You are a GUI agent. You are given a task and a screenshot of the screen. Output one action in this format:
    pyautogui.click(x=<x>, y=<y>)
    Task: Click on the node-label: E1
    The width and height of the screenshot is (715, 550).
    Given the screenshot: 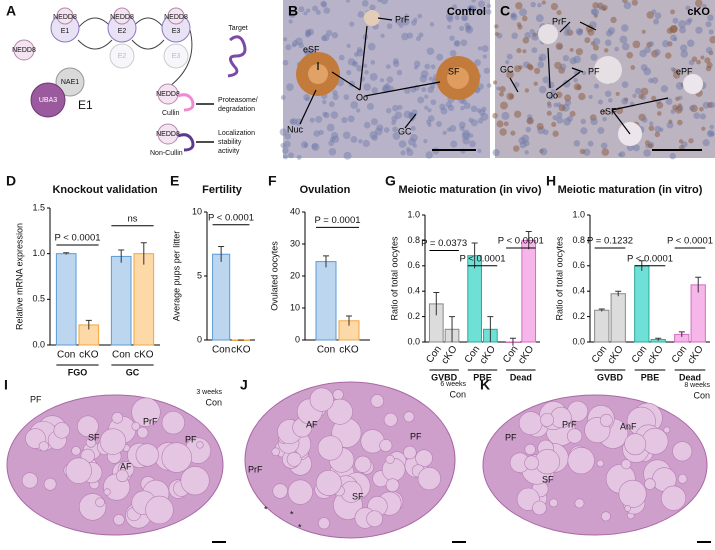 What is the action you would take?
    pyautogui.click(x=65, y=31)
    